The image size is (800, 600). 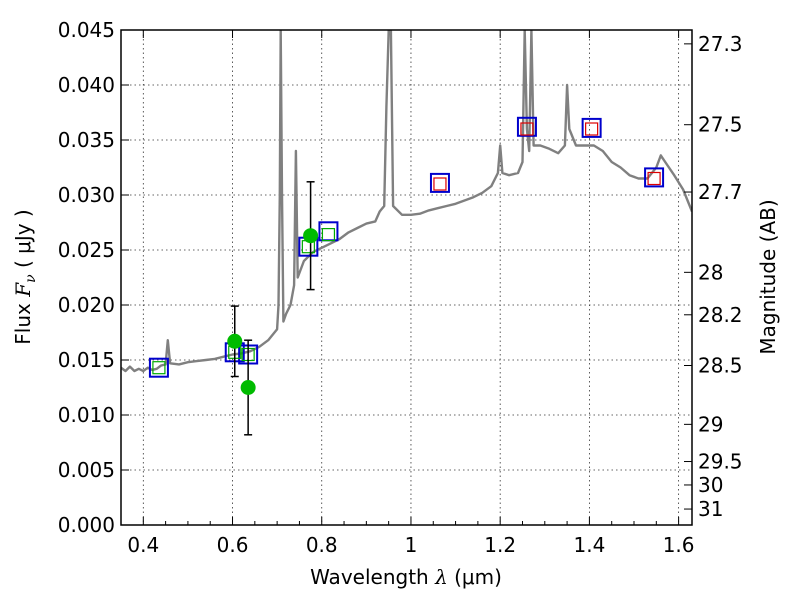 What do you see at coordinates (720, 366) in the screenshot?
I see `mag-tick-label: 28.5` at bounding box center [720, 366].